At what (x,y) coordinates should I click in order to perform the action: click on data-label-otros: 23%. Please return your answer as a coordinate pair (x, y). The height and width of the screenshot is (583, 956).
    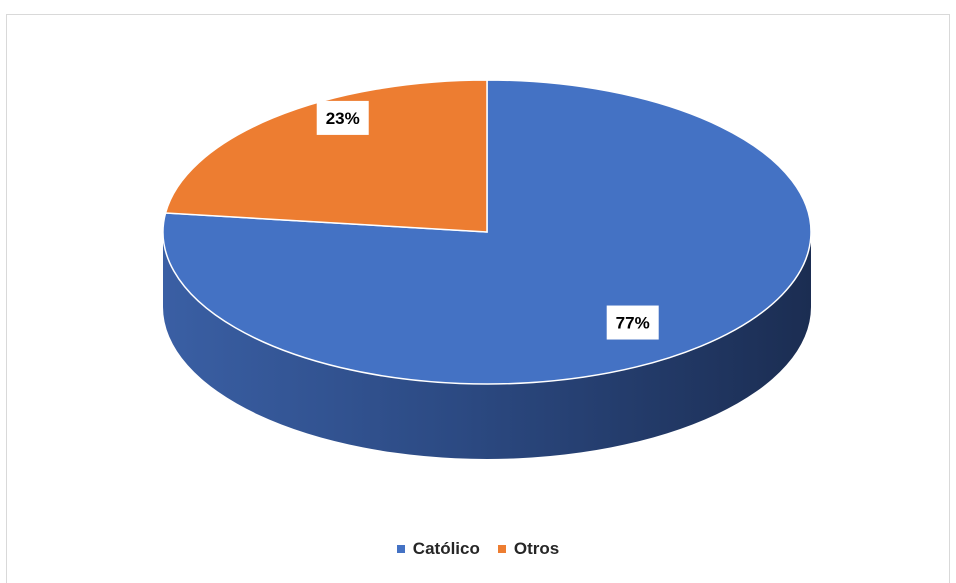
    Looking at the image, I should click on (342, 117).